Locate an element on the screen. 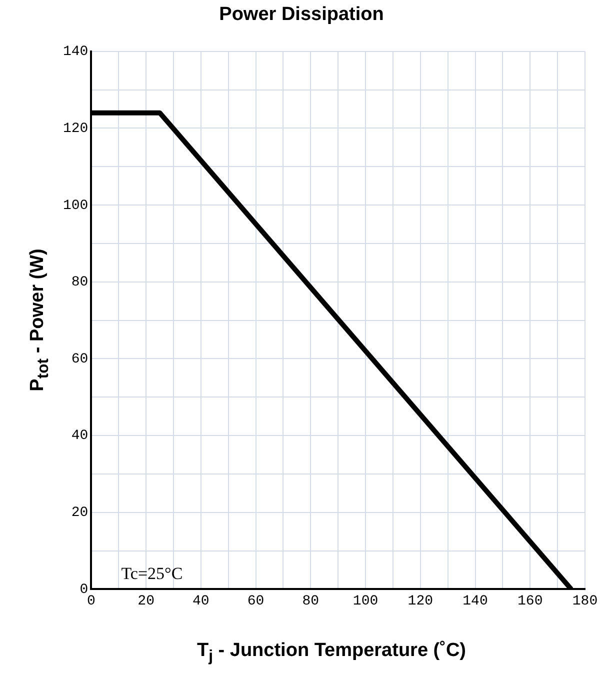  x-axis-title: T$_{j}$ - Junction Temperature (˚C) is located at coordinates (331, 653).